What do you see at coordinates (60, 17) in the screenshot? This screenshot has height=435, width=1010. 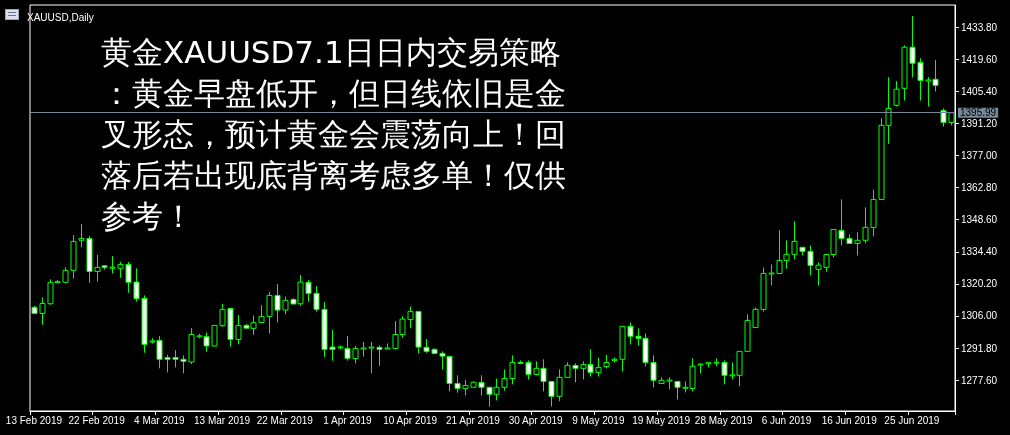 I see `text: XAUUSD,Daily` at bounding box center [60, 17].